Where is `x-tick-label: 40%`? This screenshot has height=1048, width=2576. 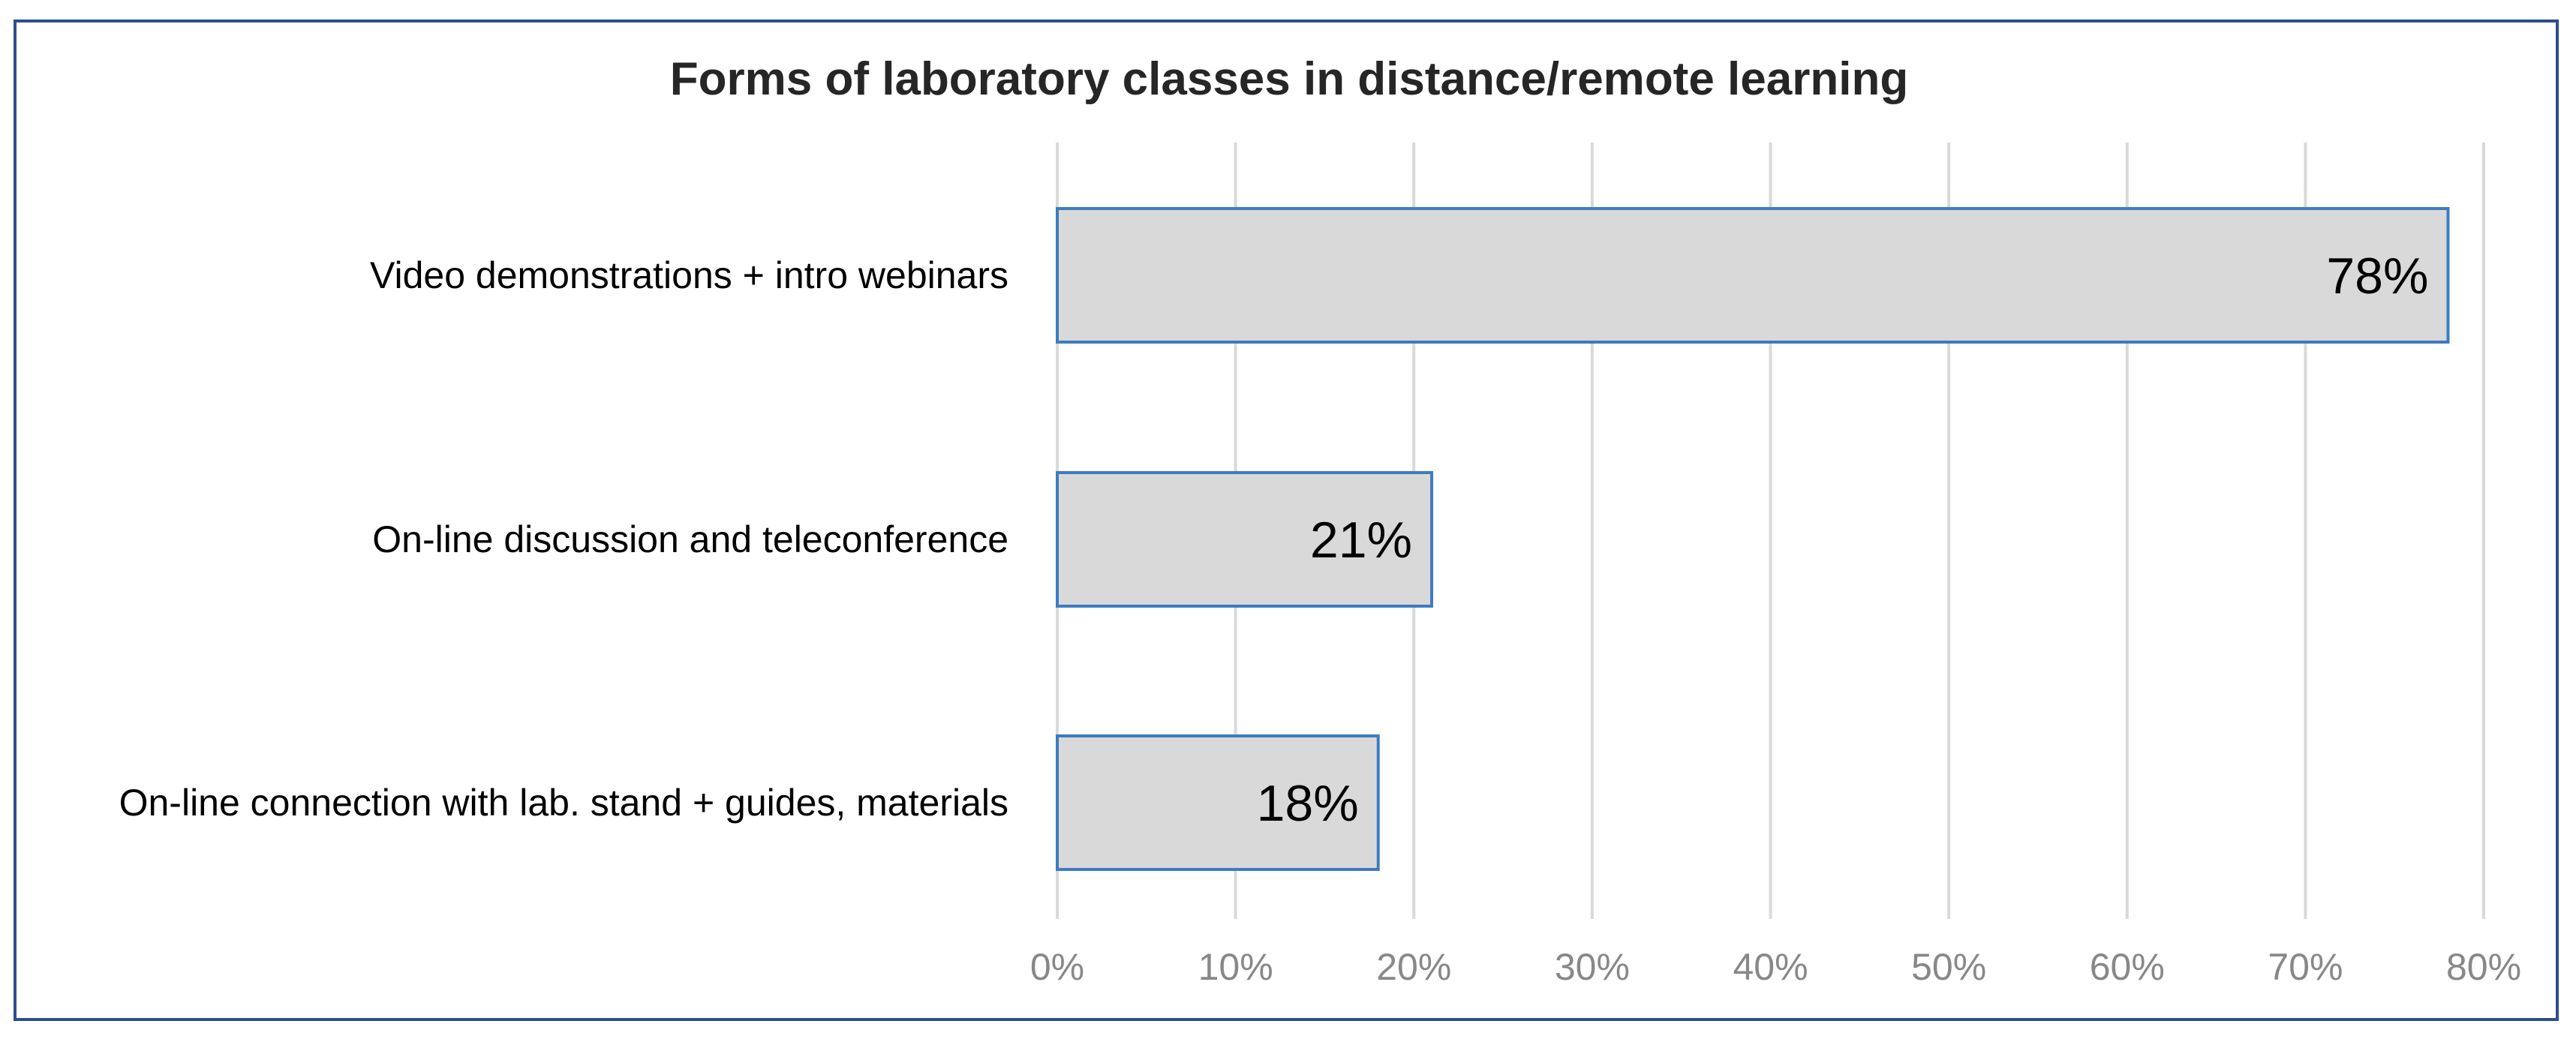
x-tick-label: 40% is located at coordinates (1770, 967).